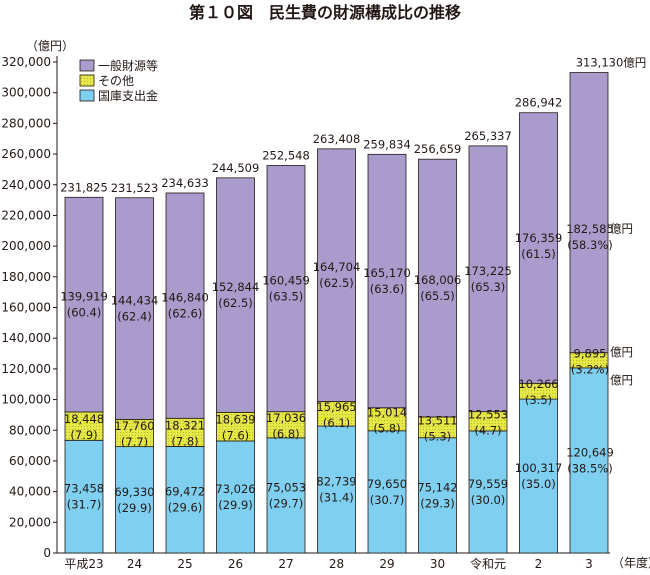 This screenshot has height=575, width=650. Describe the element at coordinates (26, 154) in the screenshot. I see `y-tick-label: 260,000` at that location.